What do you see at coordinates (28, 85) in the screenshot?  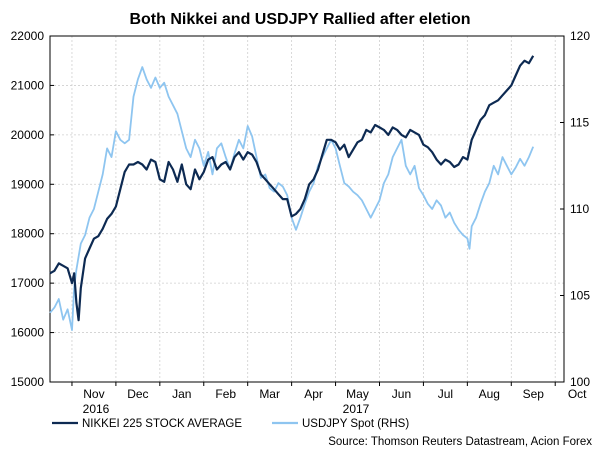 I see `left-tick-label: 21000` at bounding box center [28, 85].